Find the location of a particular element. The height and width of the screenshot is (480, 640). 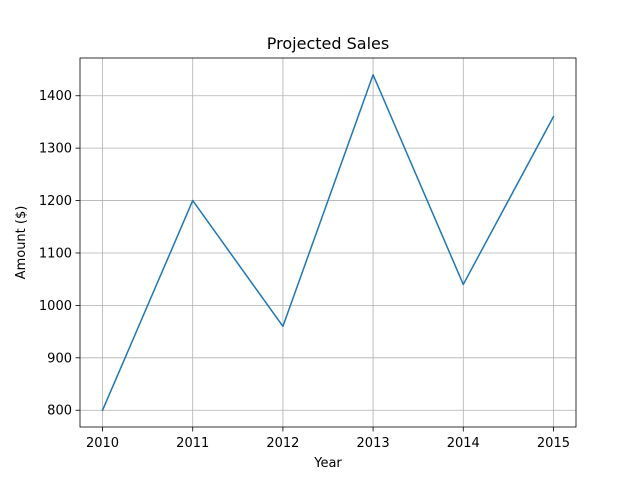

y-tick-label: 1000 is located at coordinates (55, 306).